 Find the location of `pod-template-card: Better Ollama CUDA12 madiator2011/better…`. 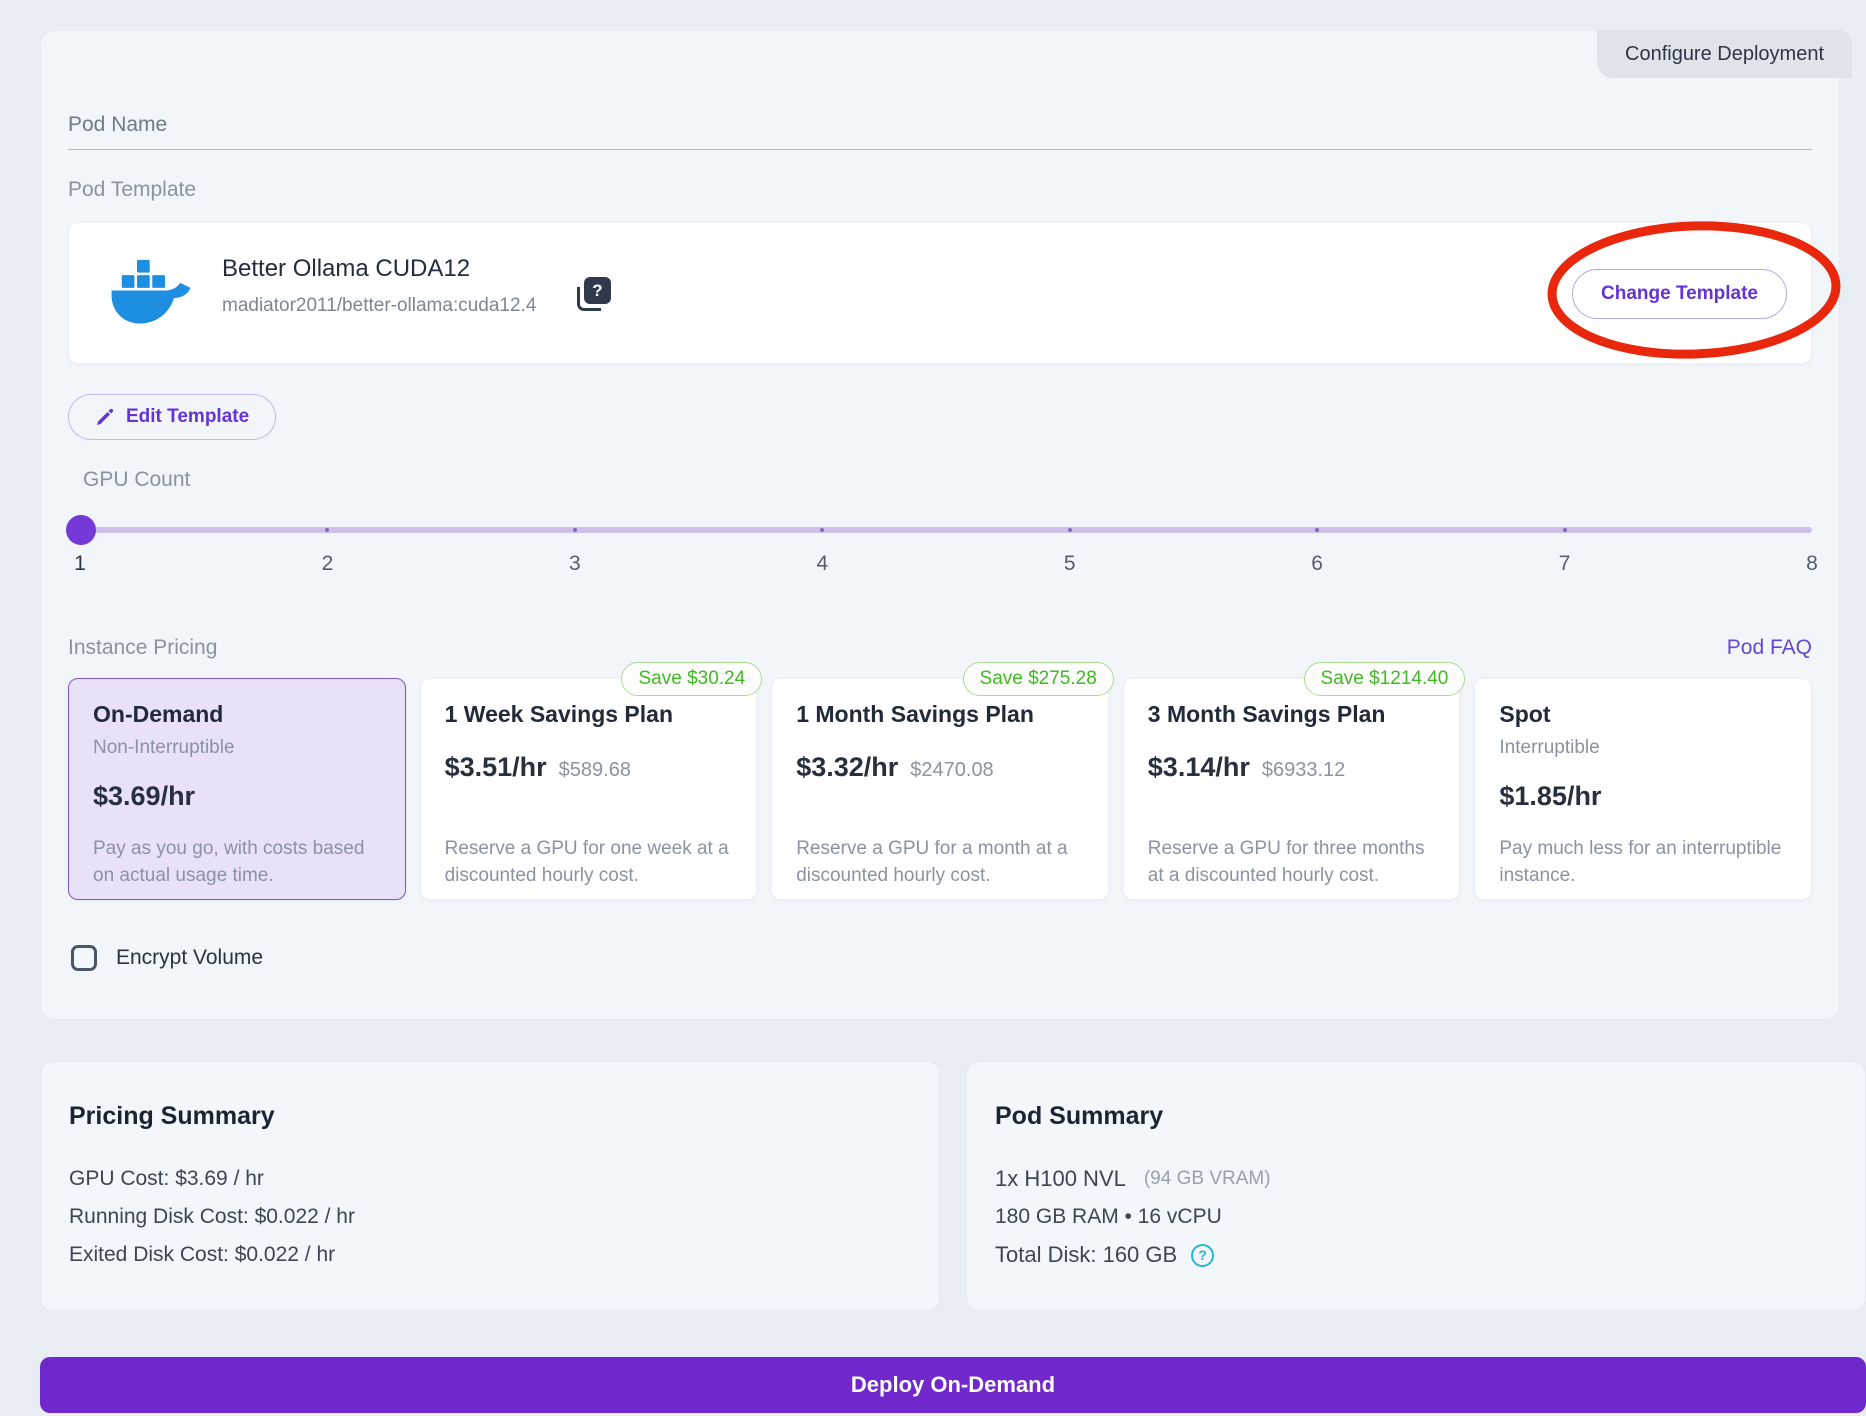

pod-template-card: Better Ollama CUDA12 madiator2011/better… is located at coordinates (940, 293).